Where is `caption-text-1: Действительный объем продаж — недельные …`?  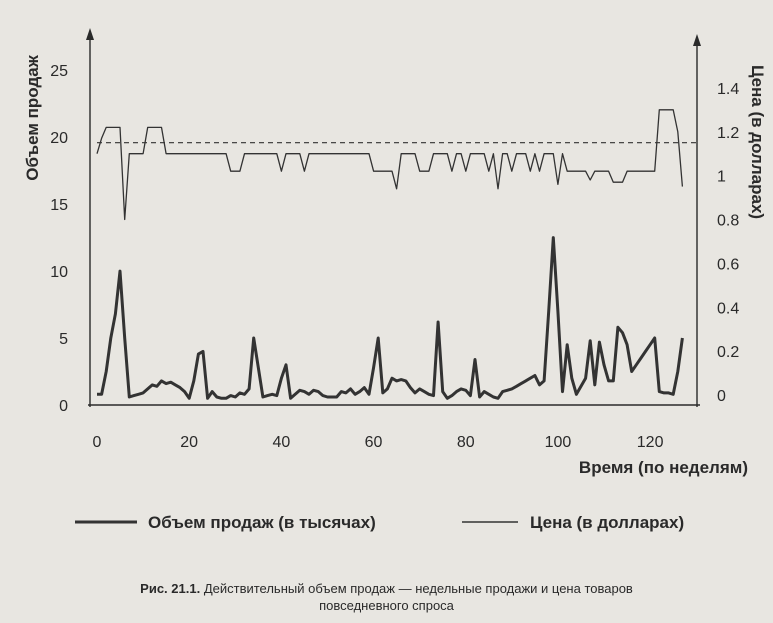
caption-text-1: Действительный объем продаж — недельные … is located at coordinates (418, 588).